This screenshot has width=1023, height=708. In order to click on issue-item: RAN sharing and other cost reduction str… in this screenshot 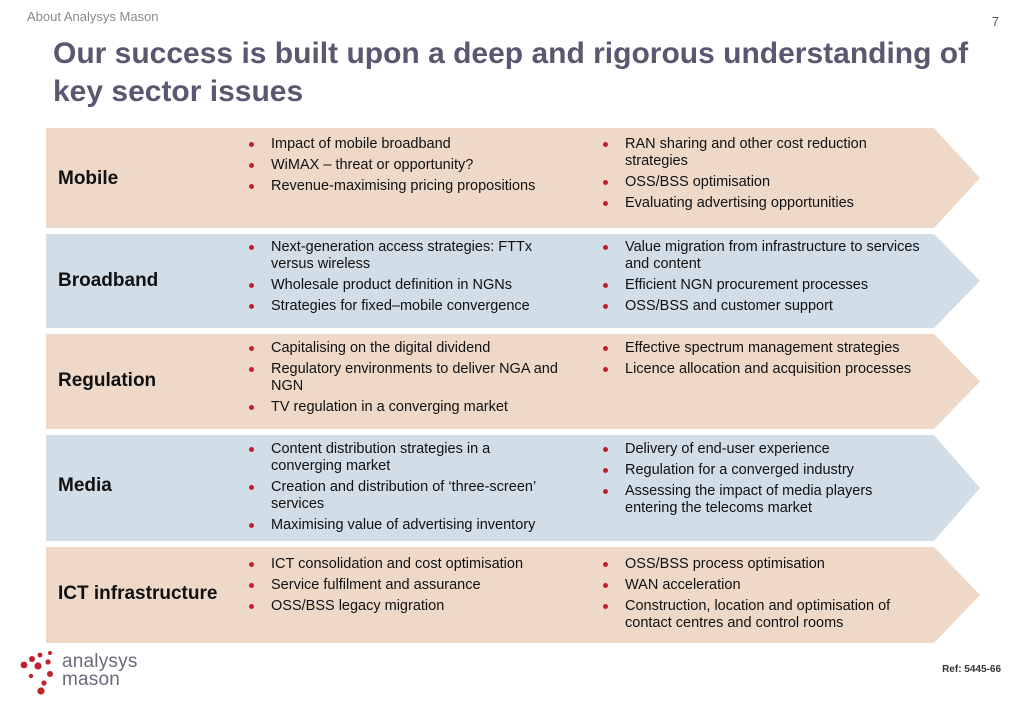, I will do `click(763, 153)`.